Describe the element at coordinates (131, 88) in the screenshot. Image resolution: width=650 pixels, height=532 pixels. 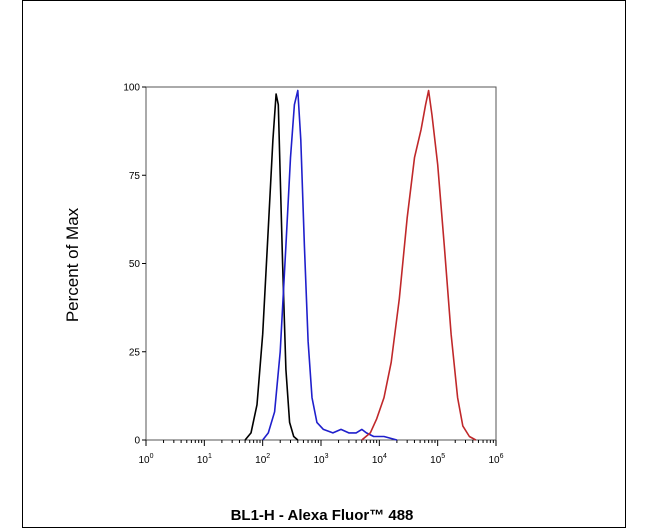
I see `y-tick-label: 100` at that location.